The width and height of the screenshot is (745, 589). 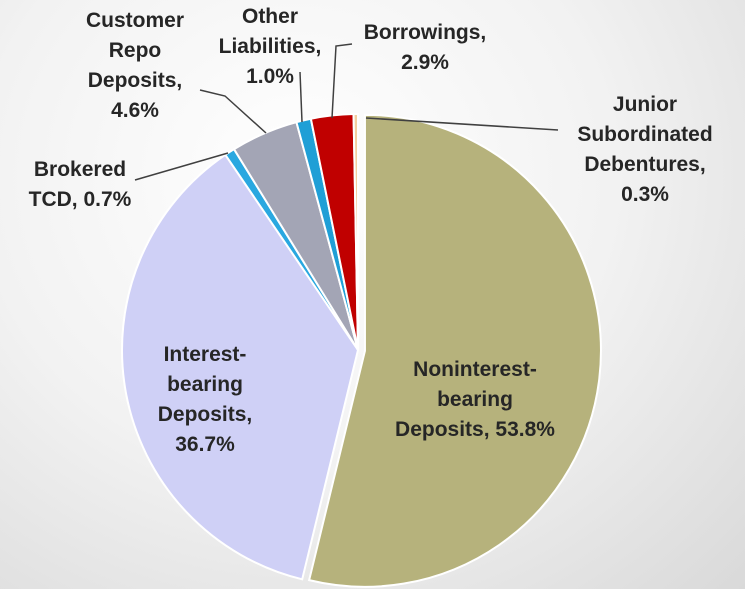 What do you see at coordinates (135, 50) in the screenshot?
I see `category-label: Customer Repo Deposits,` at bounding box center [135, 50].